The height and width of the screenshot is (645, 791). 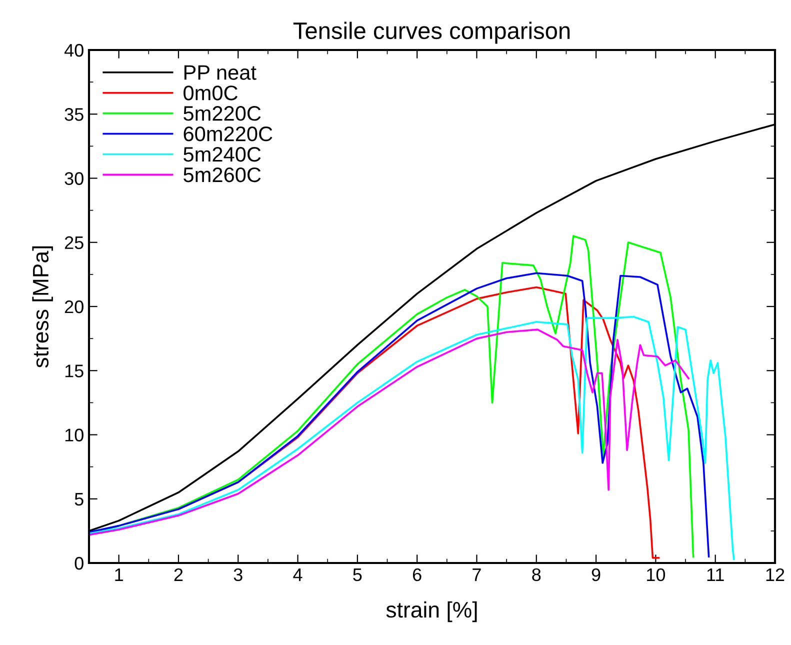 What do you see at coordinates (596, 575) in the screenshot?
I see `x-tick-label: 9` at bounding box center [596, 575].